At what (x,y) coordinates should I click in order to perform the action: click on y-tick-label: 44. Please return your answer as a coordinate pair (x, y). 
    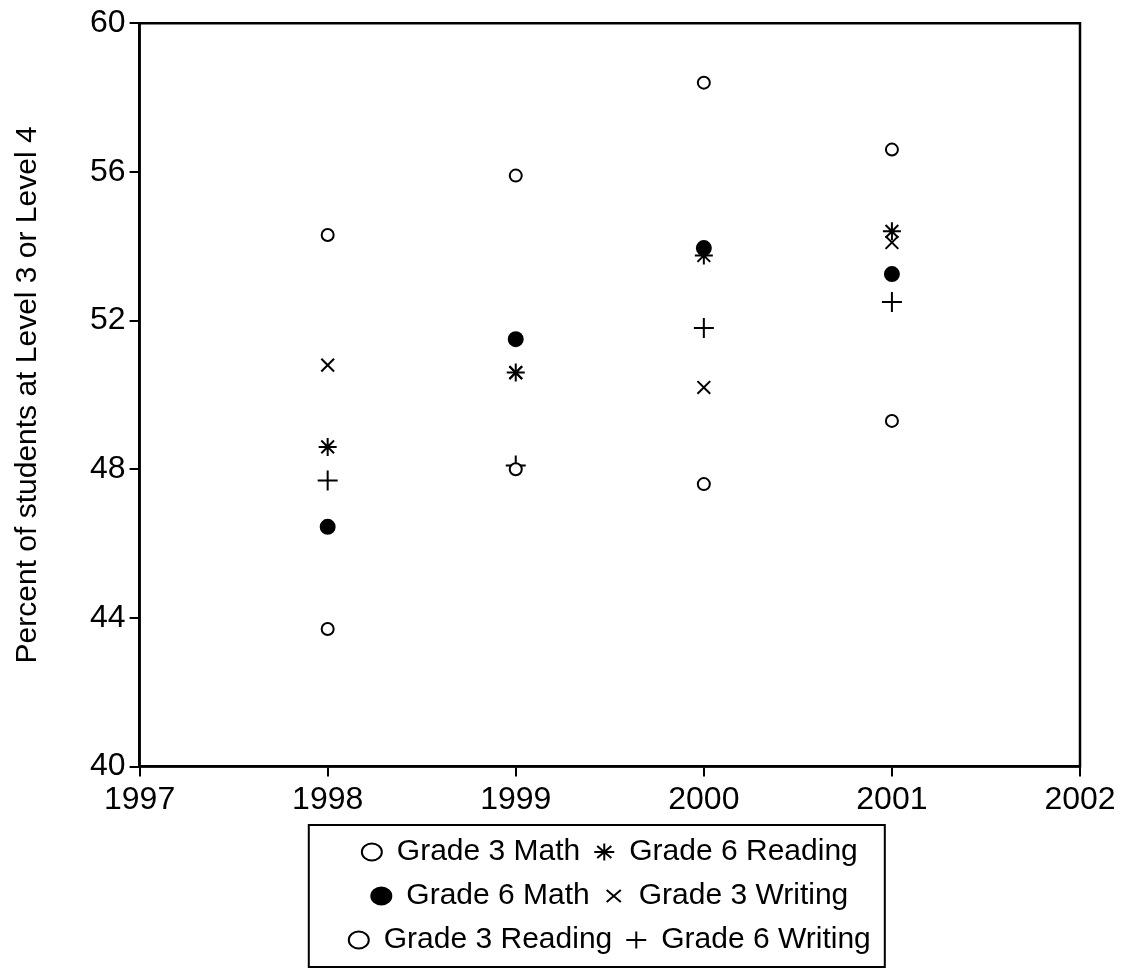
    Looking at the image, I should click on (108, 615).